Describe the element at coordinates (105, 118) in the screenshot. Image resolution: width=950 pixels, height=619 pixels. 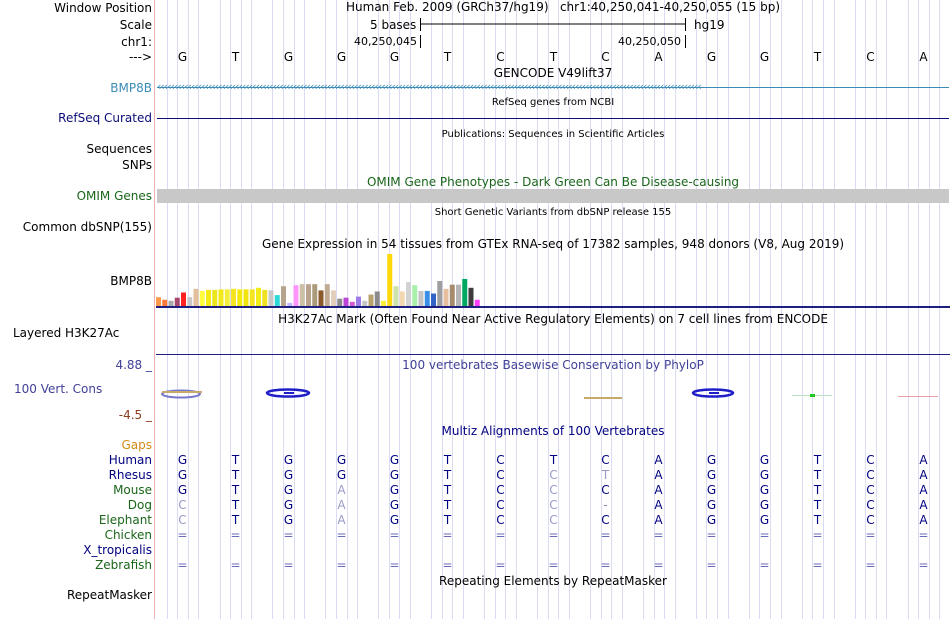
I see `refseq-track-label: RefSeq Curated` at that location.